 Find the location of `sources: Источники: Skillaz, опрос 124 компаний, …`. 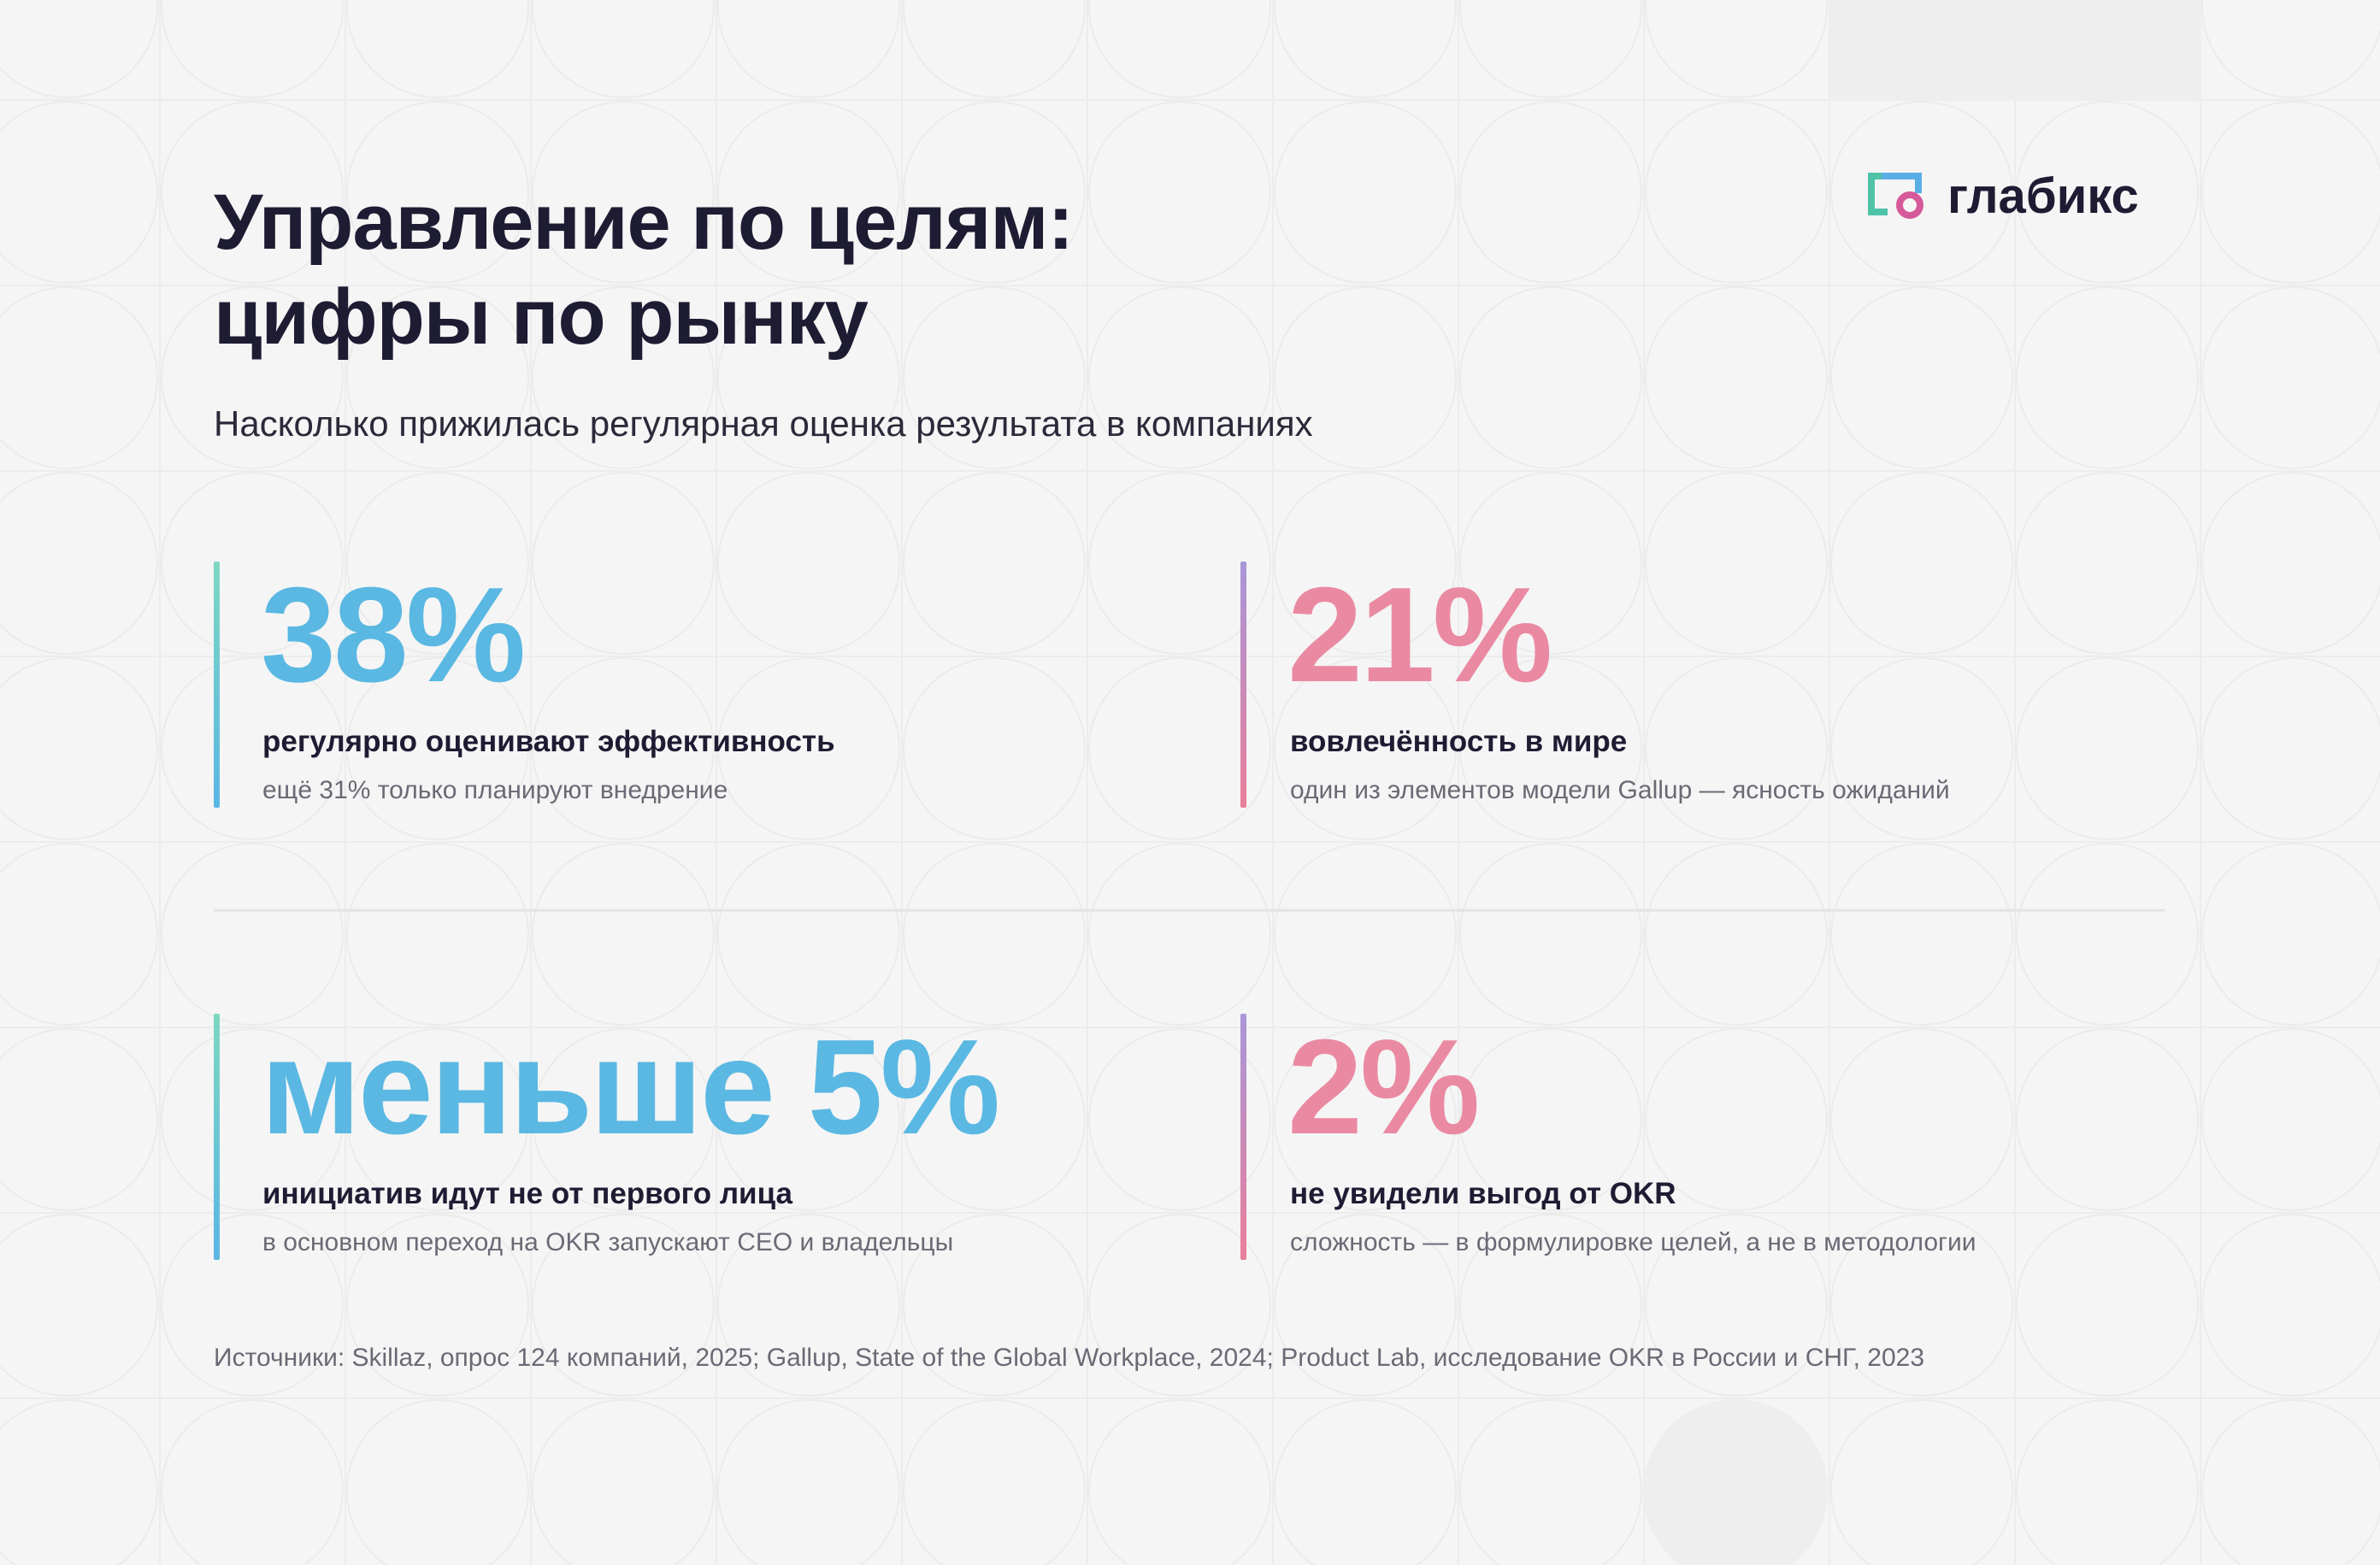

sources: Источники: Skillaz, опрос 124 компаний, … is located at coordinates (1070, 1358).